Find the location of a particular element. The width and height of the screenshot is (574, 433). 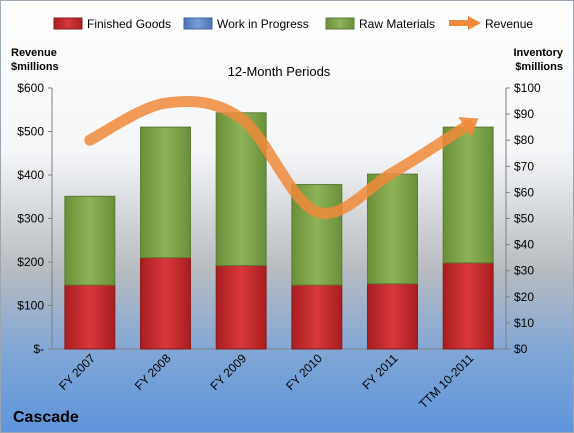

right-tick-label: $80 is located at coordinates (524, 140).